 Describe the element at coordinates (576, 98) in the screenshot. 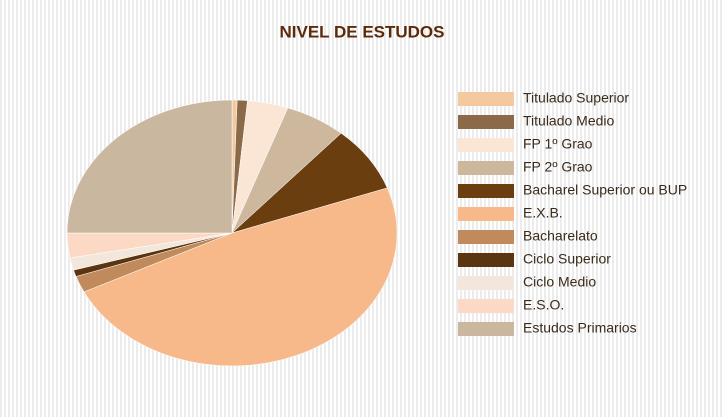

I see `legend-label: Titulado Superior` at that location.